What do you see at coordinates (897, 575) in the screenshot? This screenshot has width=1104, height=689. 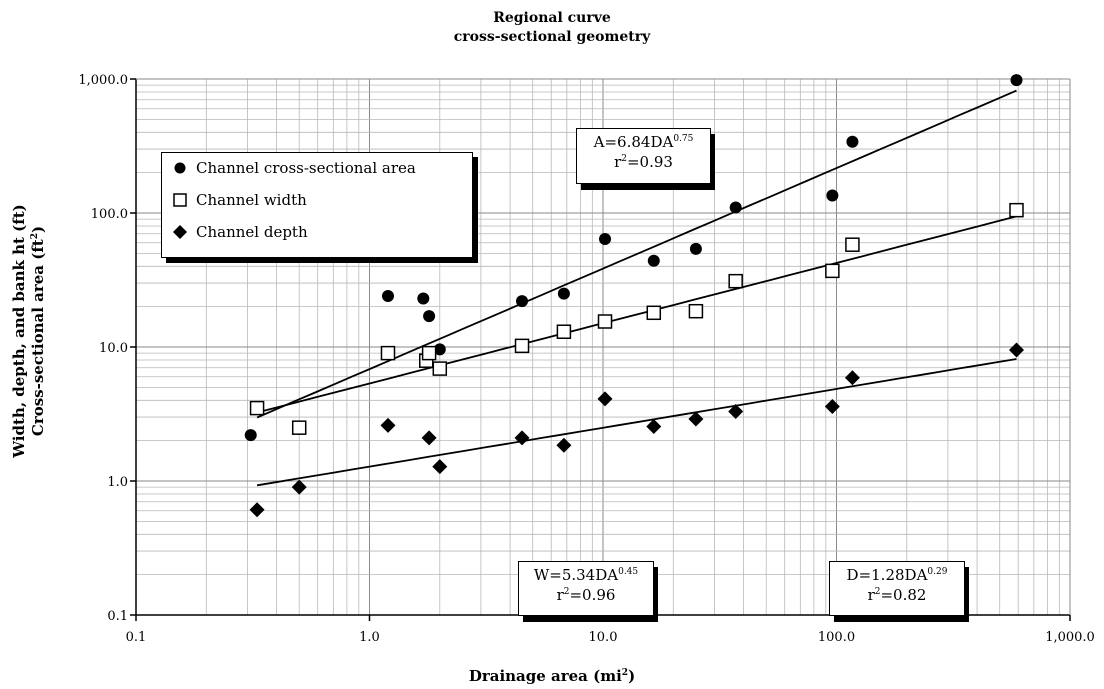 I see `equation-depth-formula: D=1.28DA0.29` at bounding box center [897, 575].